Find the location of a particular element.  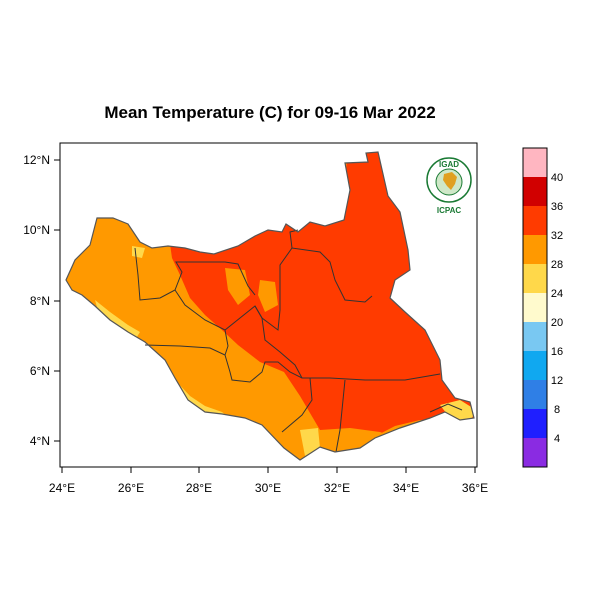

colorbar-label: 32 is located at coordinates (557, 236).